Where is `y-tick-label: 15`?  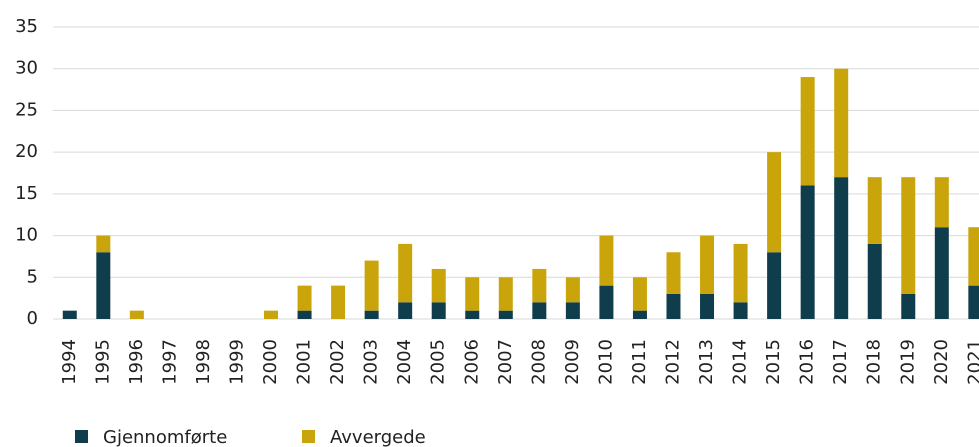 y-tick-label: 15 is located at coordinates (26, 193).